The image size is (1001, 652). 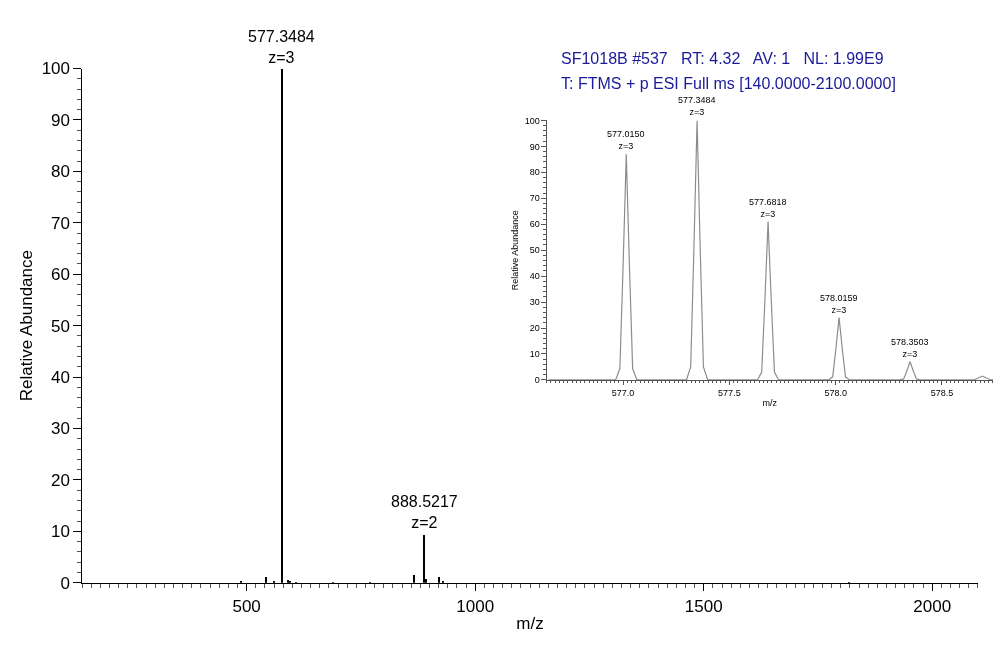 I want to click on annotation: 577.0150 z=3, so click(x=626, y=140).